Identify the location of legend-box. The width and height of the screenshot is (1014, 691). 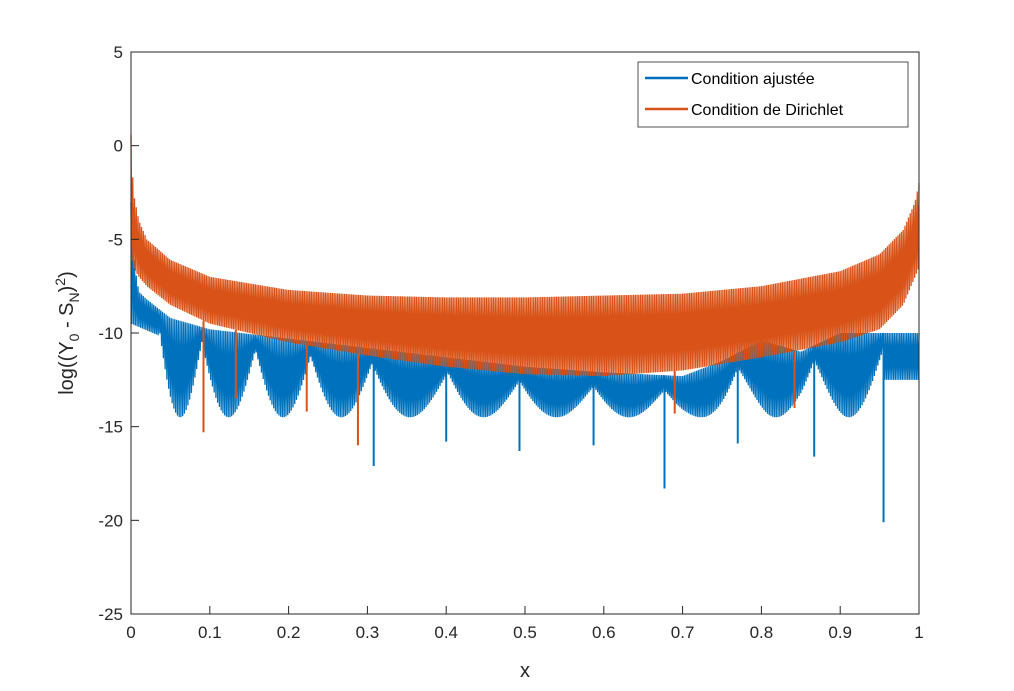
(773, 94).